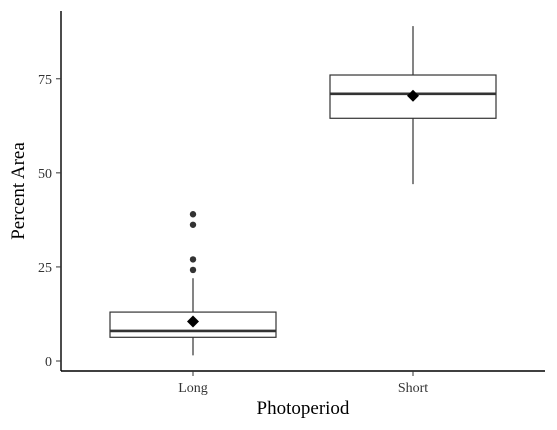 The width and height of the screenshot is (557, 430). I want to click on y-tick-label: 50, so click(45, 174).